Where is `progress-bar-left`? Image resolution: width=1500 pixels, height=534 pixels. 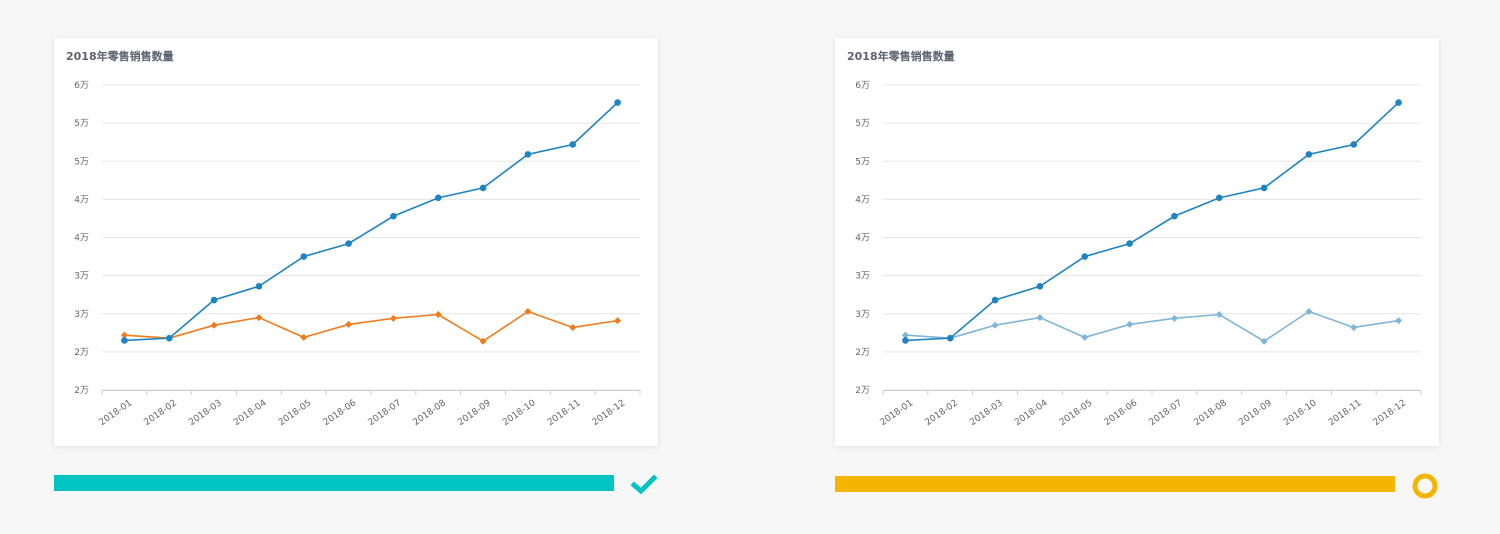 progress-bar-left is located at coordinates (334, 483).